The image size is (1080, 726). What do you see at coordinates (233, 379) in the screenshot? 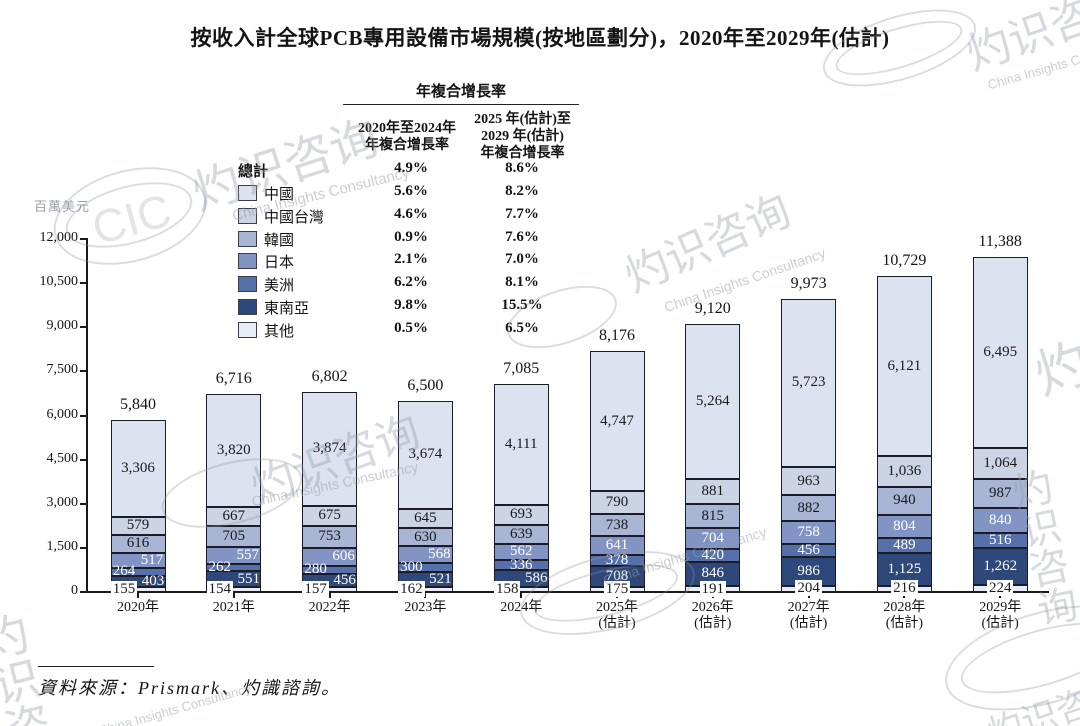
I see `bar-total-label: 6,716` at bounding box center [233, 379].